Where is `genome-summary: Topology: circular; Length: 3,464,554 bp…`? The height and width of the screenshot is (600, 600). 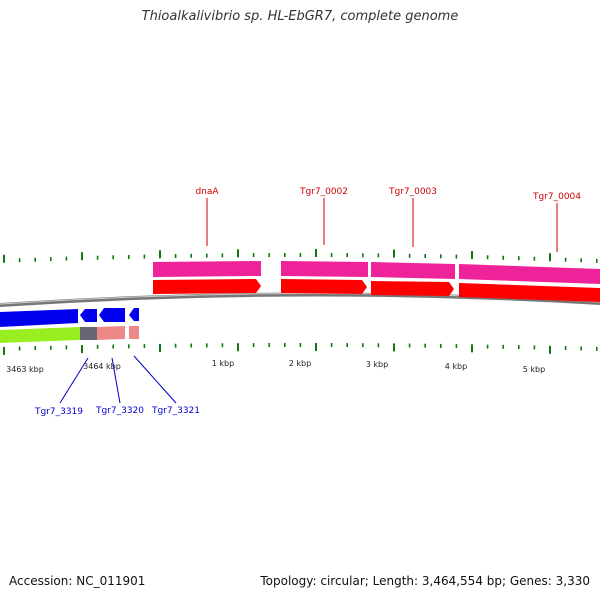 genome-summary: Topology: circular; Length: 3,464,554 bp… is located at coordinates (425, 581).